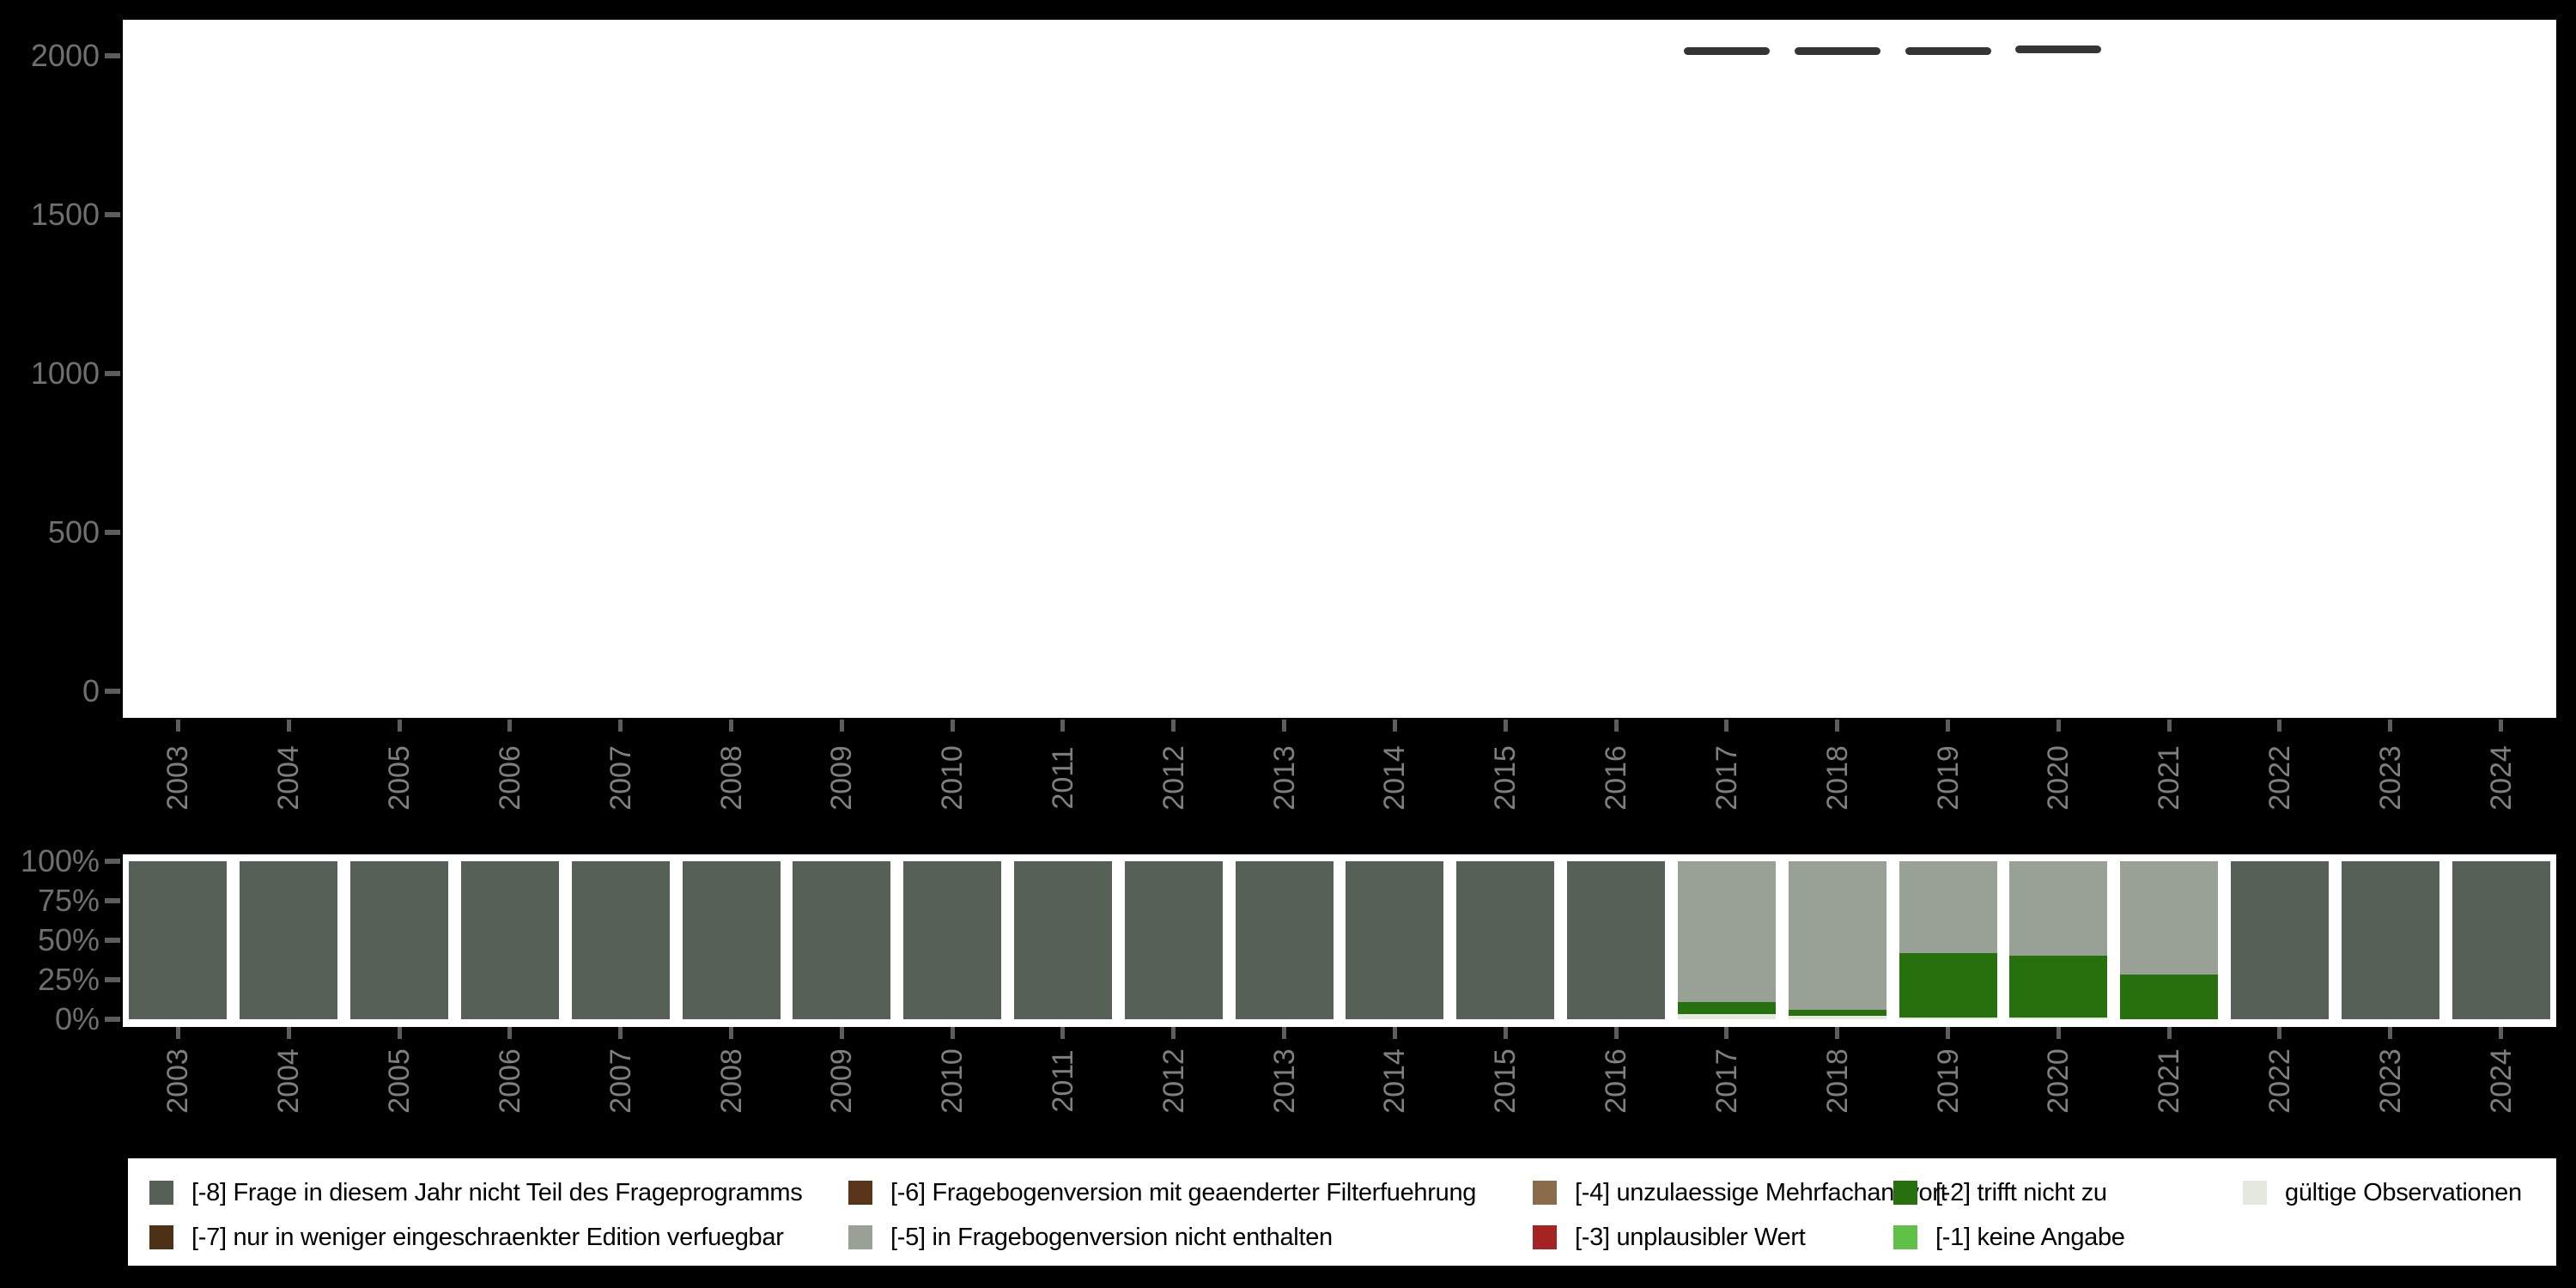 The image size is (2576, 1288). What do you see at coordinates (1948, 940) in the screenshot?
I see `stacked-bar-2019` at bounding box center [1948, 940].